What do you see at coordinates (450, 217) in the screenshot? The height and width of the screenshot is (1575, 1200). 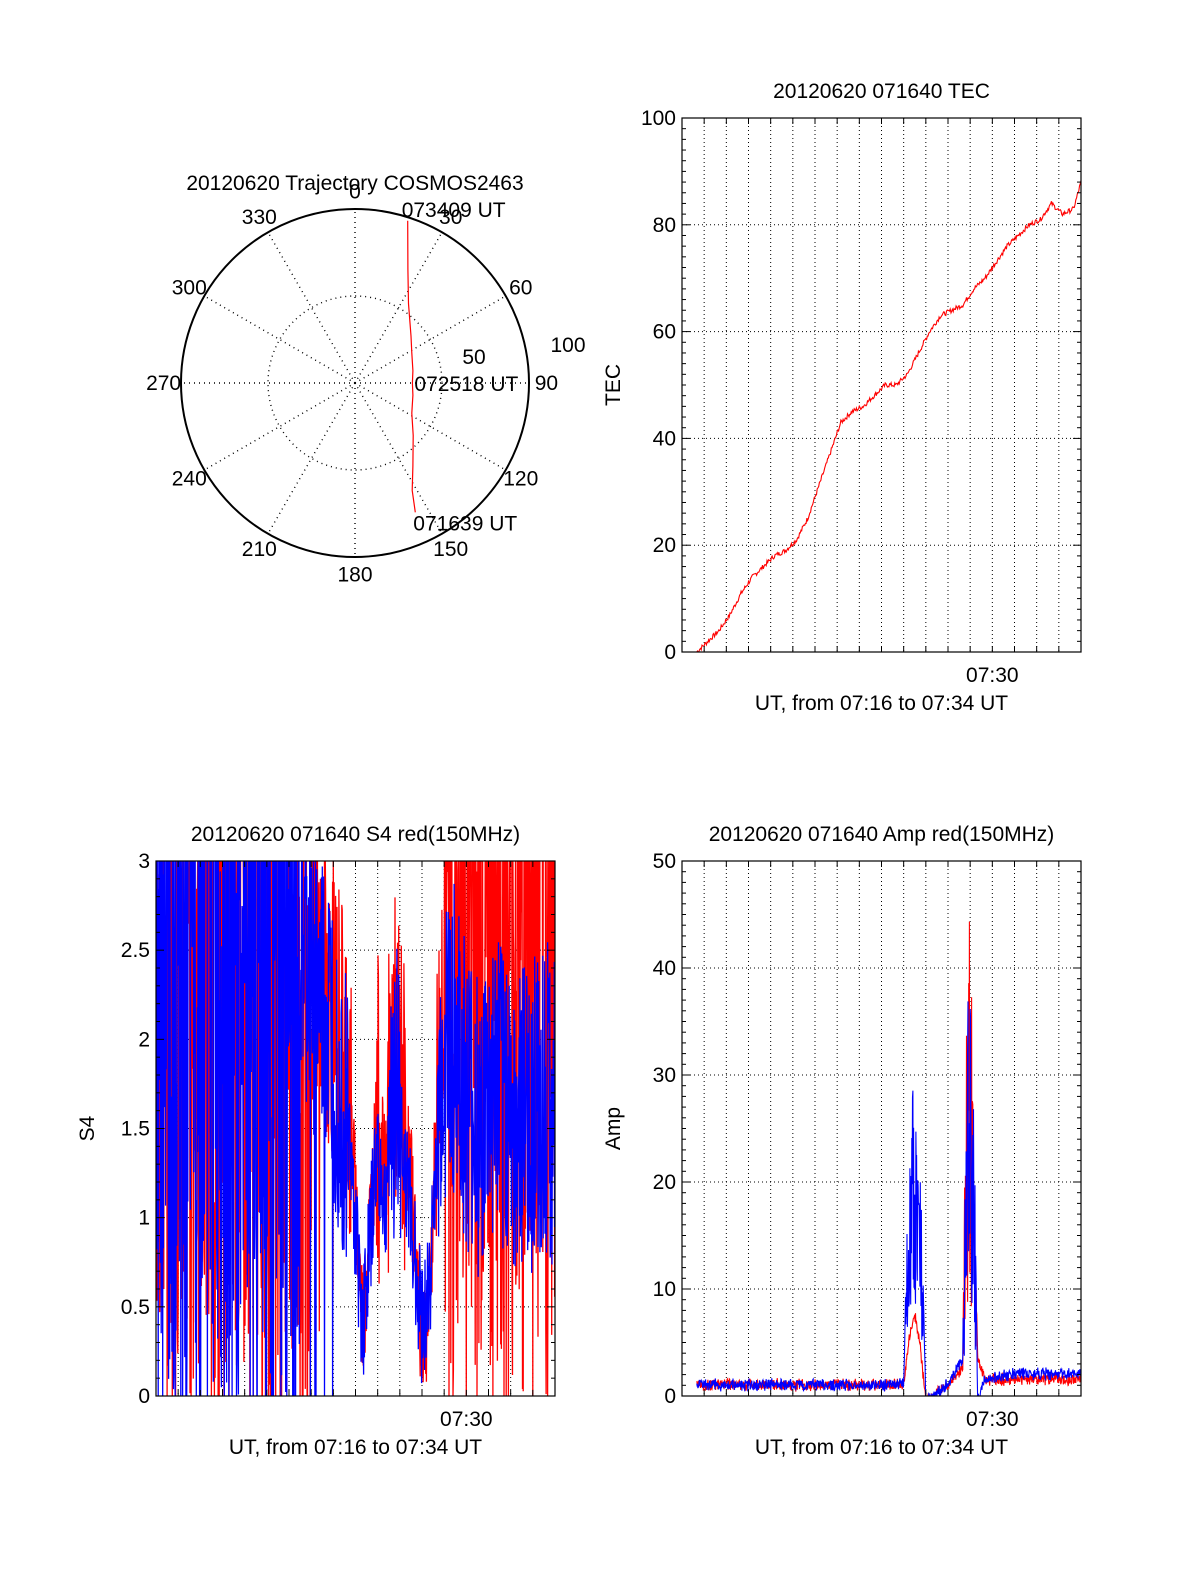 I see `azimuth-label: 30` at bounding box center [450, 217].